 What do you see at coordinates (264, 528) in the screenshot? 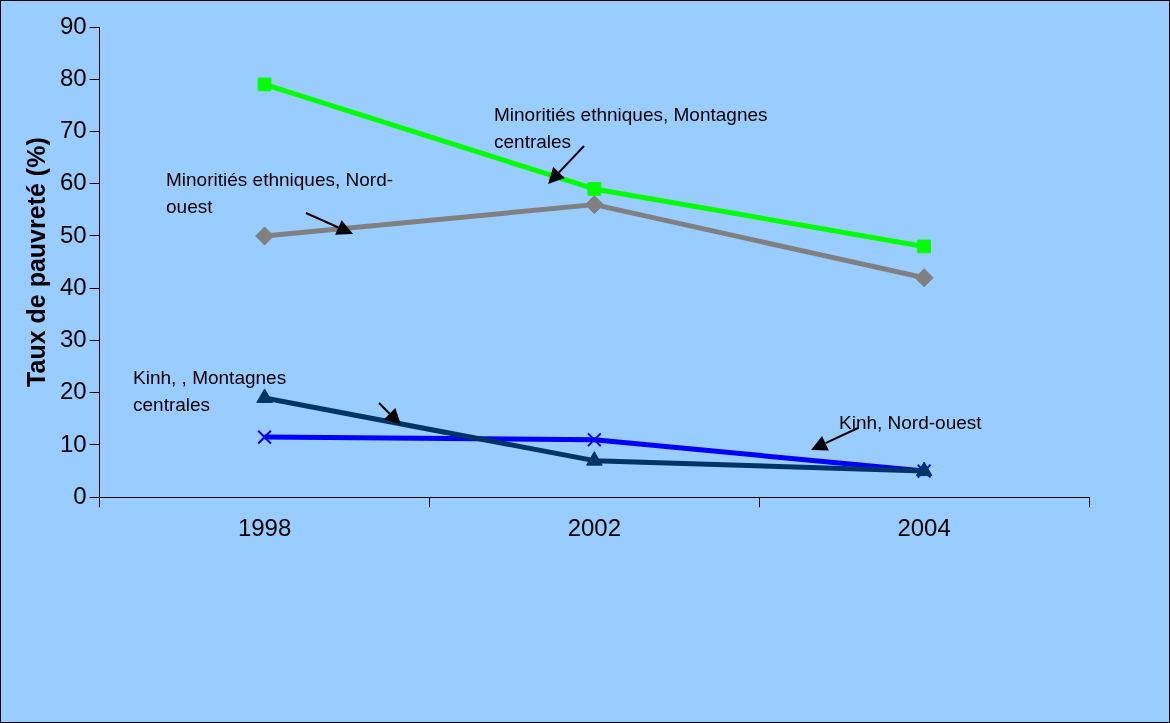
I see `x-tick-label: 1998` at bounding box center [264, 528].